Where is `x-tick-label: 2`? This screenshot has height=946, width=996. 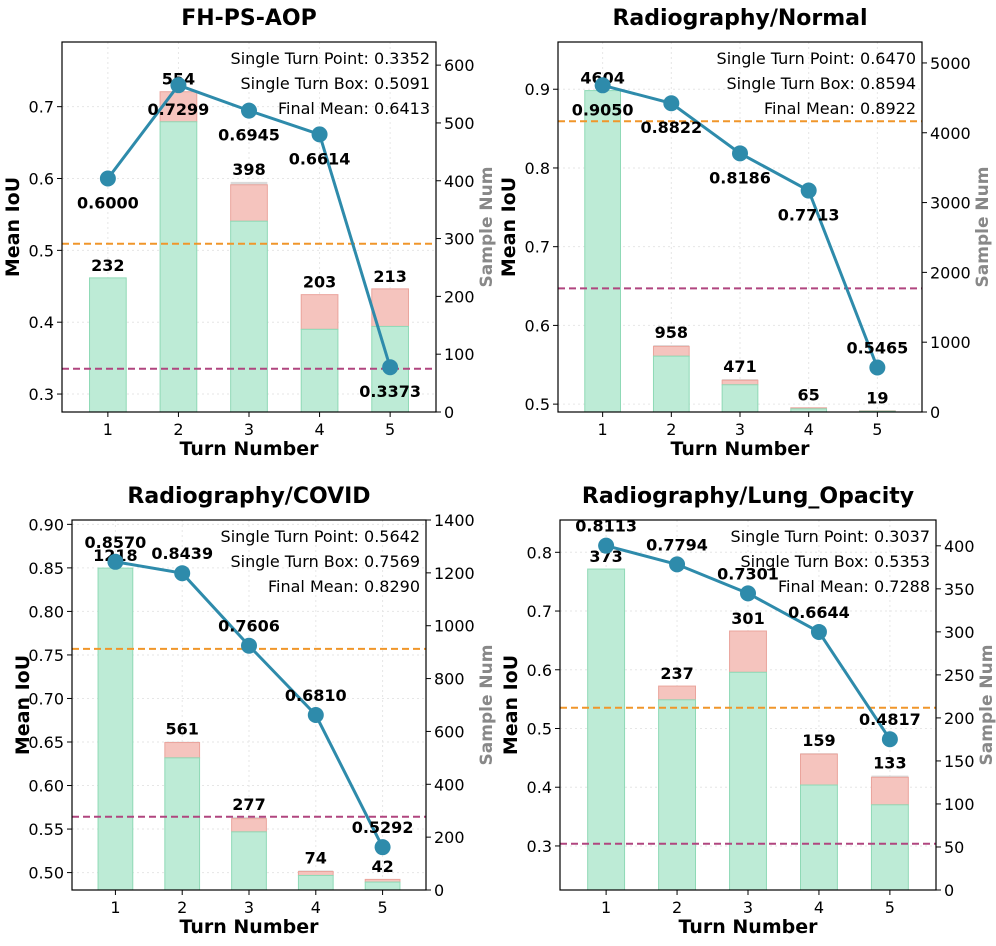 x-tick-label: 2 is located at coordinates (677, 907).